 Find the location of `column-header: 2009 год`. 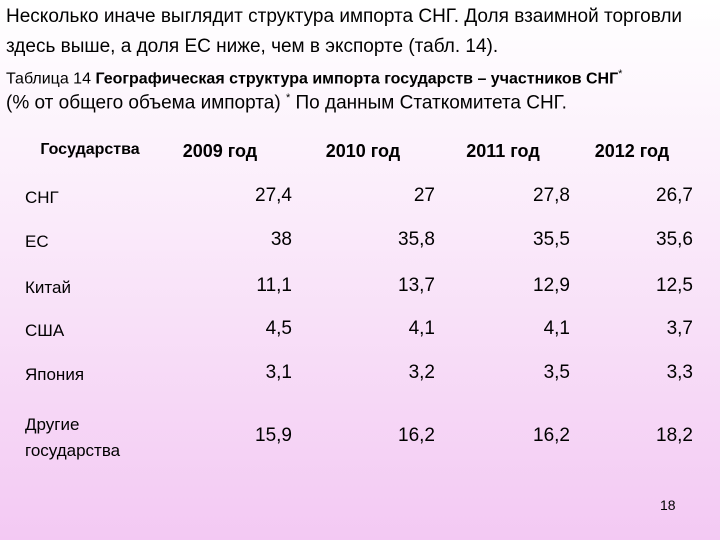

column-header: 2009 год is located at coordinates (220, 151).